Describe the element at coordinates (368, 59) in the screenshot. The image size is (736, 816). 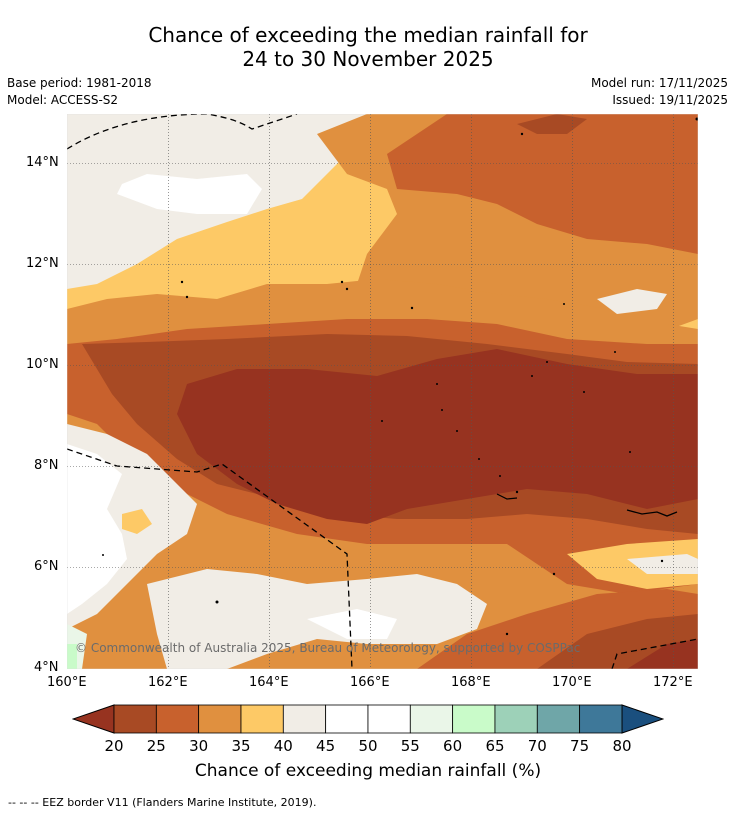
I see `map-title-line2: 24 to 30 November 2025` at that location.